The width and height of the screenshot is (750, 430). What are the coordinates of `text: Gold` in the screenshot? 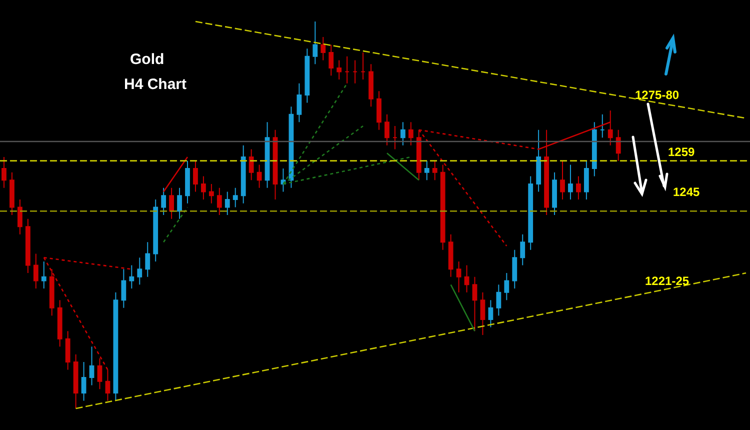 It's located at (147, 59).